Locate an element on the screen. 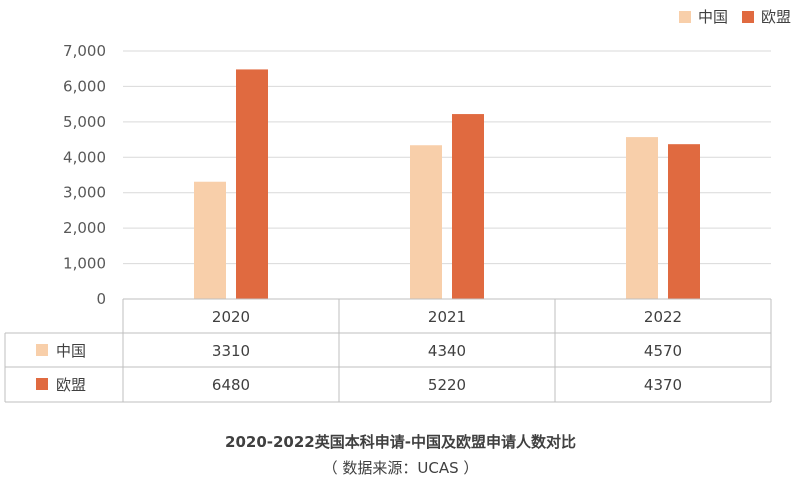 The image size is (801, 480). table-row-label: 欧盟 is located at coordinates (71, 385).